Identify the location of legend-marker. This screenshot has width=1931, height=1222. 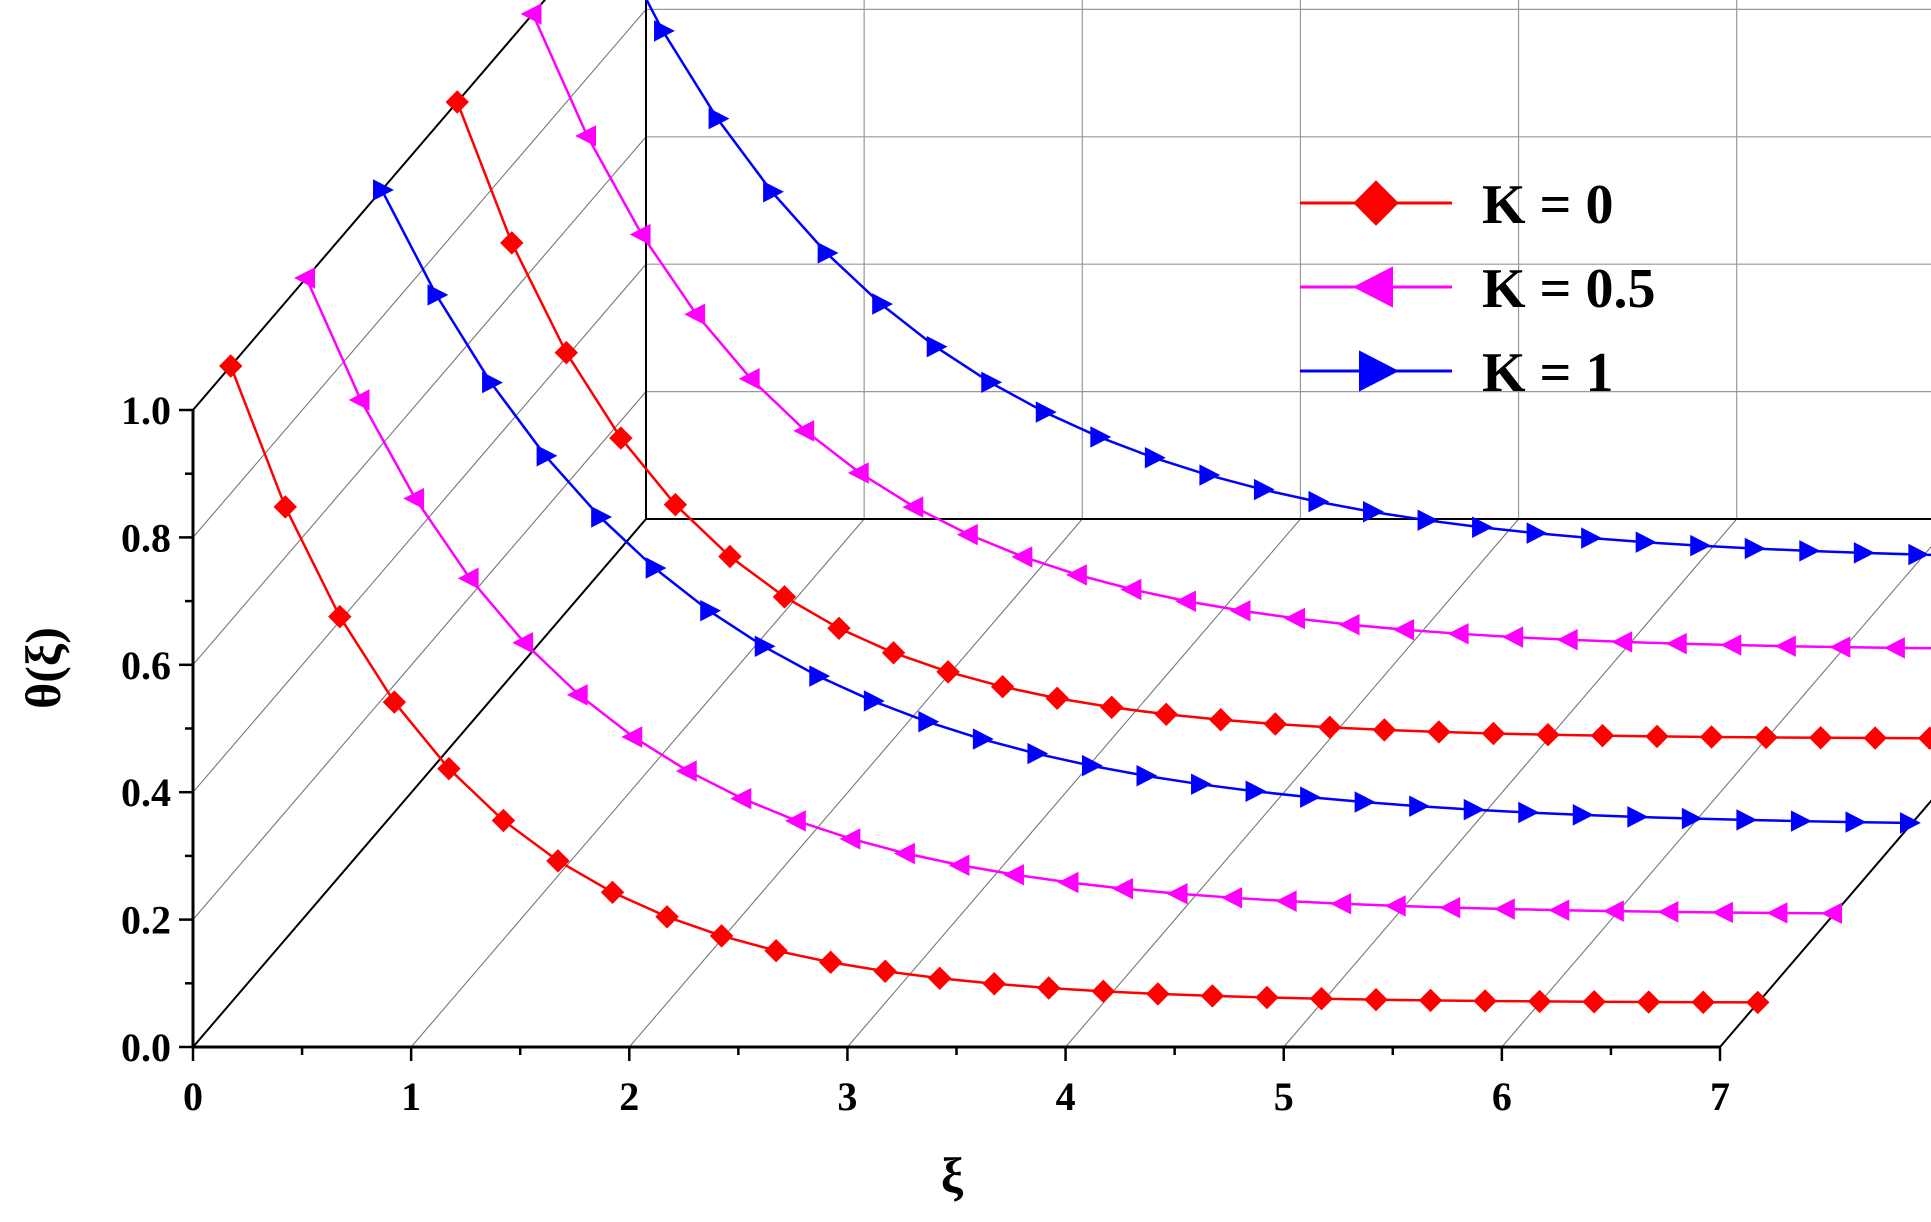
(1372, 287).